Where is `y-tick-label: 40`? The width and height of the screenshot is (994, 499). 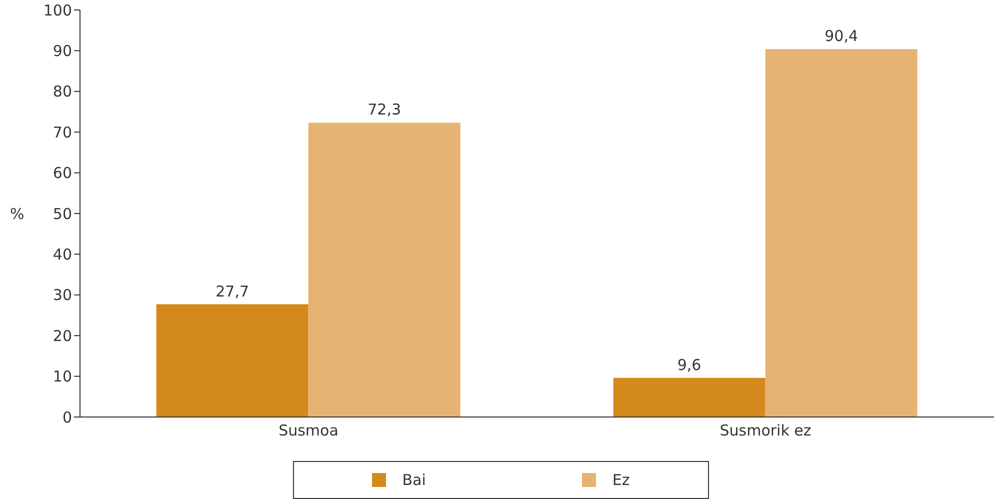 y-tick-label: 40 is located at coordinates (62, 255).